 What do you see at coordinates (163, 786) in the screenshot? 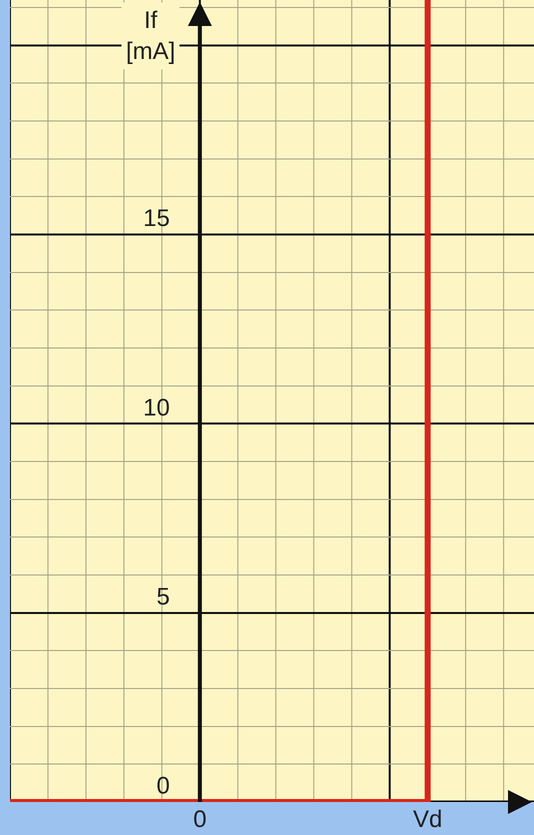
I see `y-tick-label: 0` at bounding box center [163, 786].